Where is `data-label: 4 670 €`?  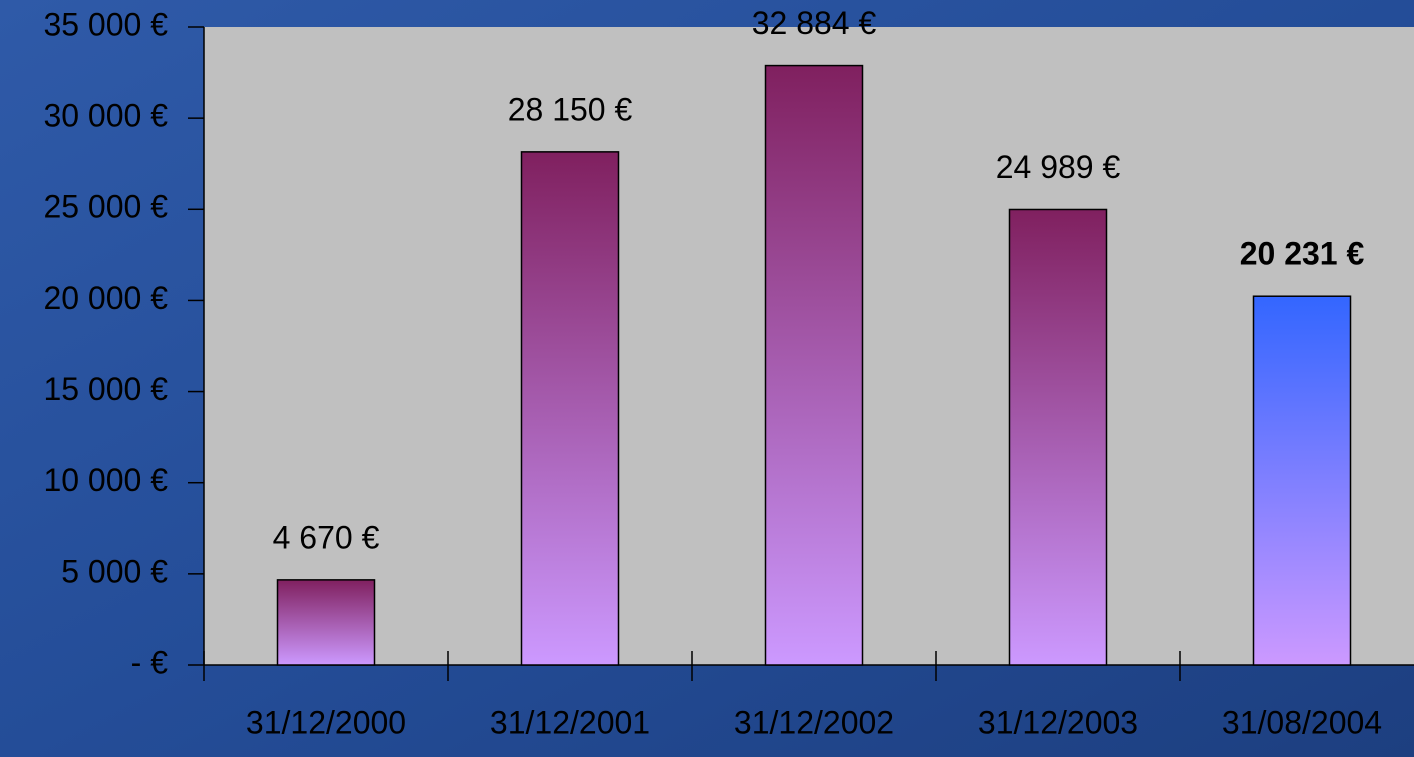 data-label: 4 670 € is located at coordinates (326, 537).